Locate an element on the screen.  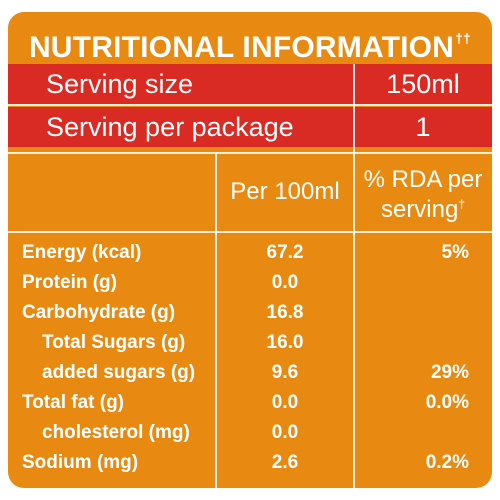
table-row: Carbohydrate (g) 16.8 is located at coordinates (250, 313).